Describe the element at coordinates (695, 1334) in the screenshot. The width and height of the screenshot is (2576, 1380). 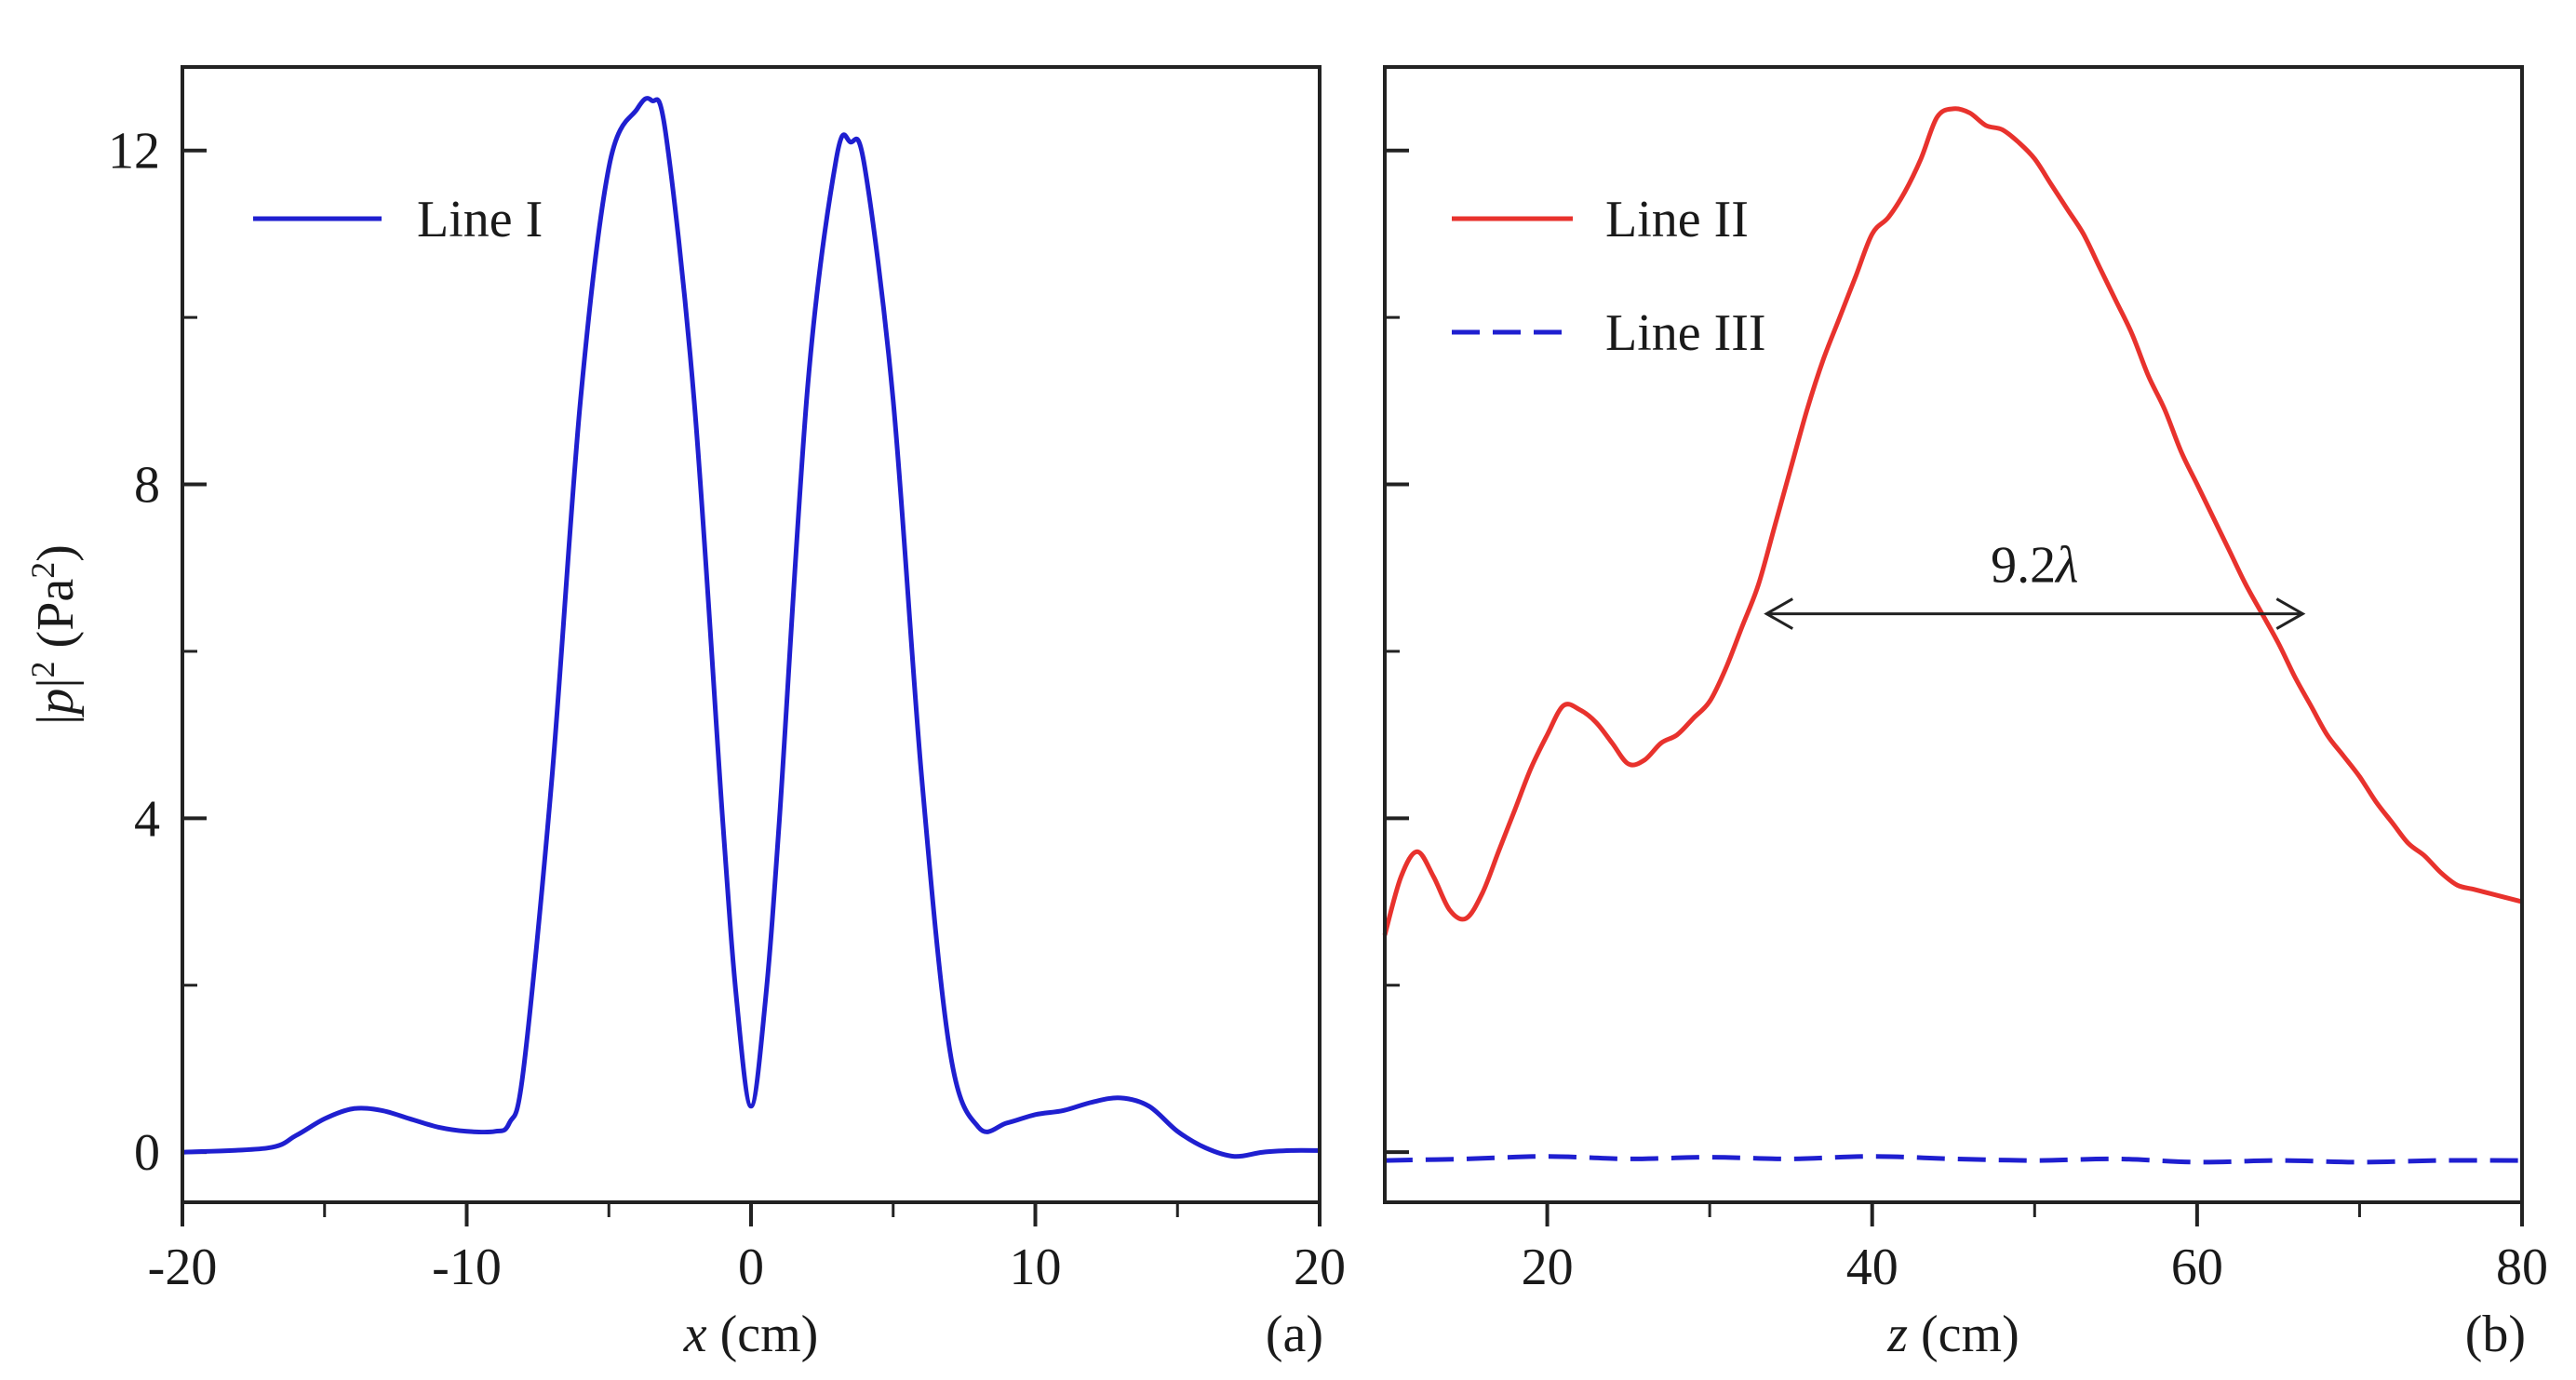
I see `chart-a-xlabel-var: x` at that location.